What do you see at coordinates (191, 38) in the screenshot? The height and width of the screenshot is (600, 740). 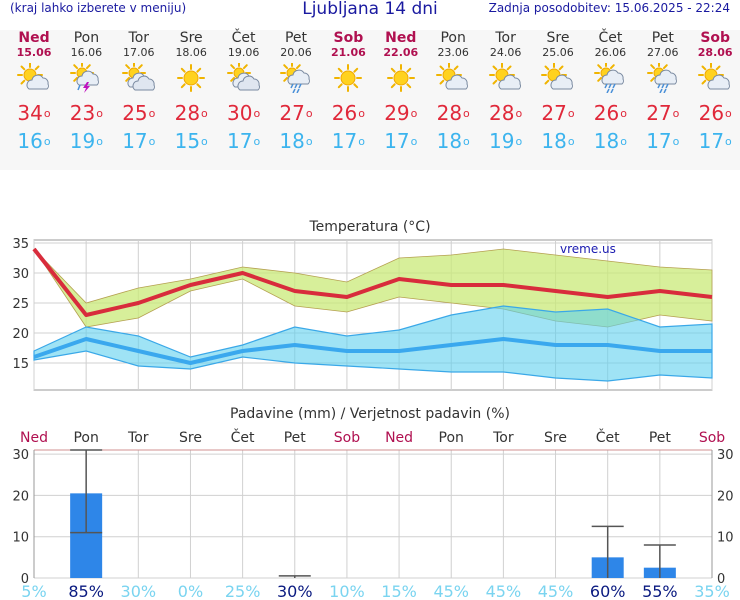 I see `day-name: Sre` at bounding box center [191, 38].